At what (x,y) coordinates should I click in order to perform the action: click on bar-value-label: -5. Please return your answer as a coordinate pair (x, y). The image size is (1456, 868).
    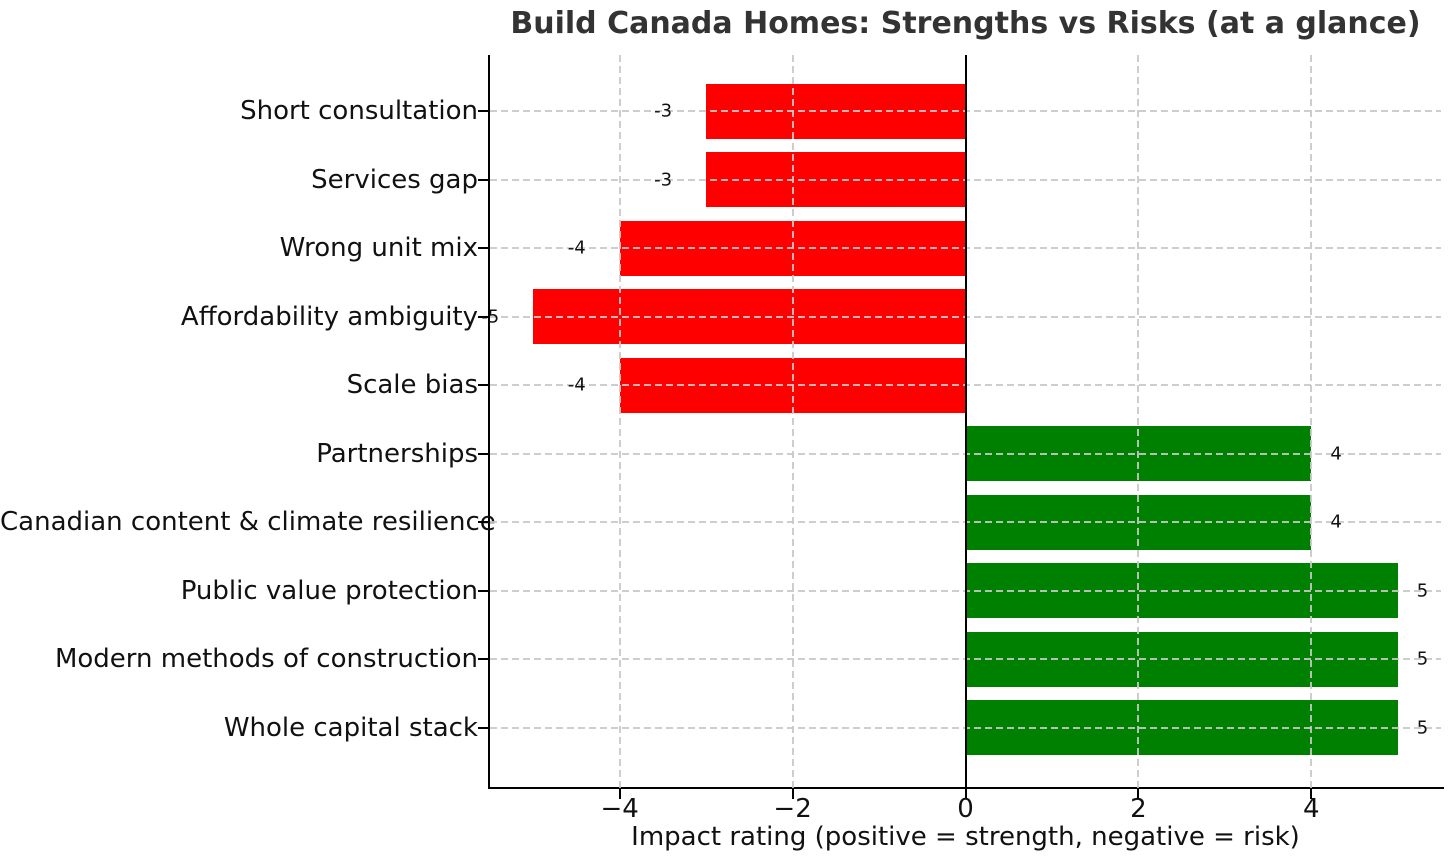
    Looking at the image, I should click on (490, 317).